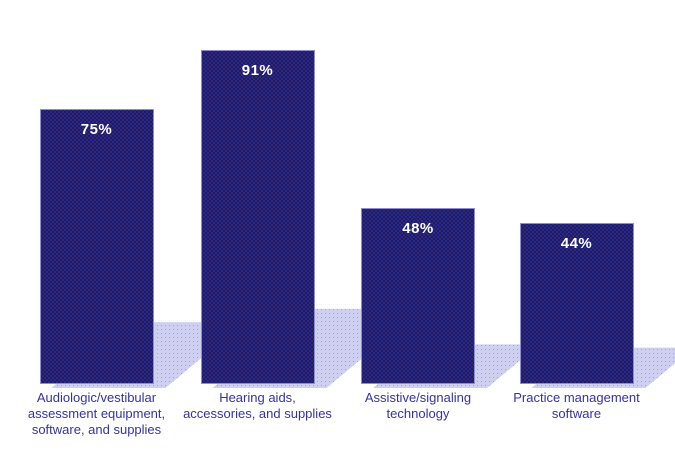  Describe the element at coordinates (576, 303) in the screenshot. I see `bar-practice-management: 44%` at that location.